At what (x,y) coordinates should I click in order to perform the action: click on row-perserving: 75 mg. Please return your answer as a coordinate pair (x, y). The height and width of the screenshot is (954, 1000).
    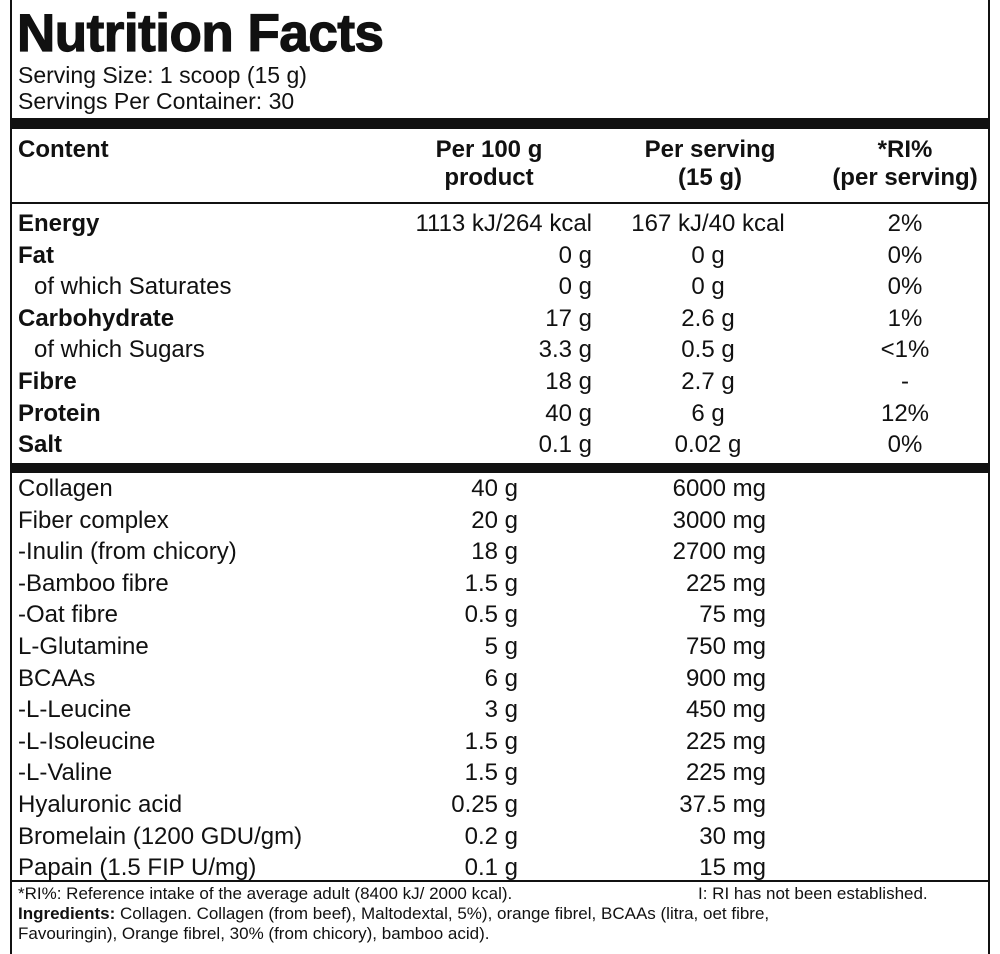
    Looking at the image, I should click on (732, 615).